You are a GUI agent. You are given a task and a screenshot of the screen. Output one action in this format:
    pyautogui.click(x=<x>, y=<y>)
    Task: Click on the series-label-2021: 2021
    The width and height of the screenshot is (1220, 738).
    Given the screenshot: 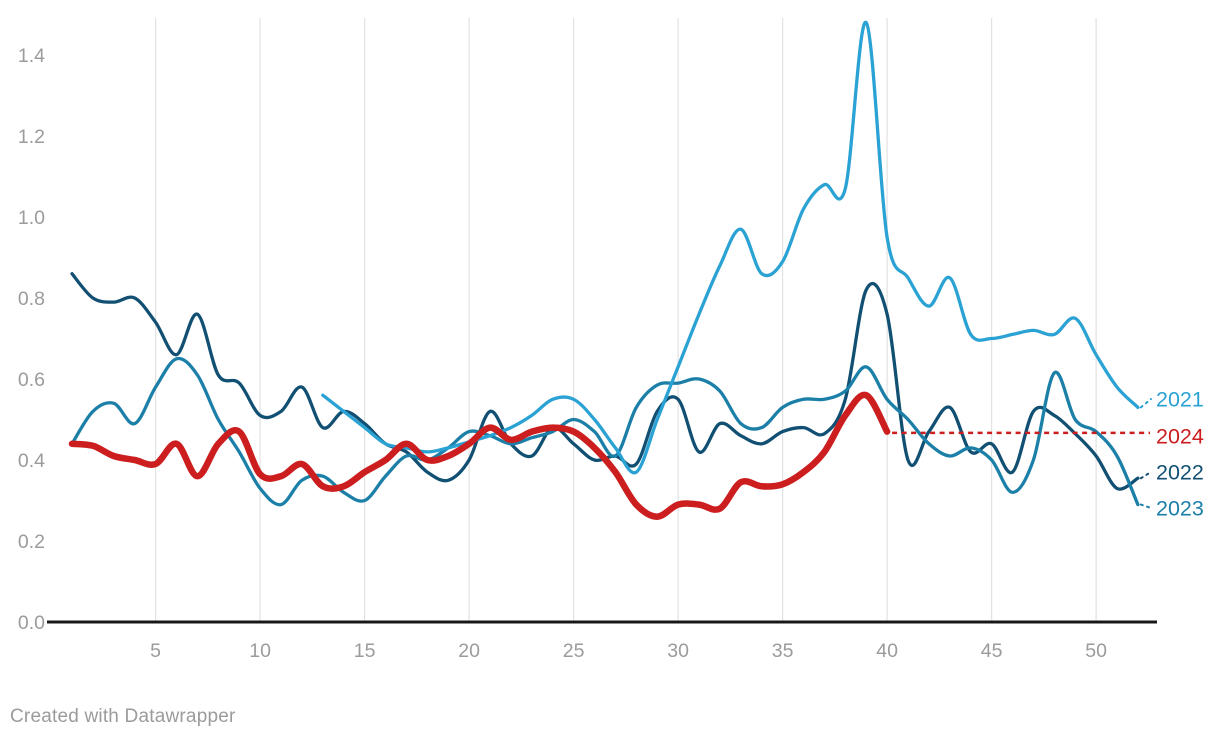 What is the action you would take?
    pyautogui.click(x=1180, y=400)
    